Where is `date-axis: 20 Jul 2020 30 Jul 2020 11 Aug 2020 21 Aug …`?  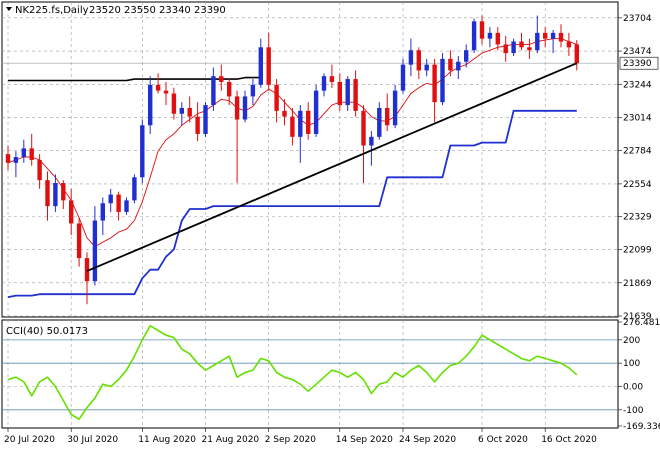
date-axis: 20 Jul 2020 30 Jul 2020 11 Aug 2020 21 Aug … is located at coordinates (300, 436).